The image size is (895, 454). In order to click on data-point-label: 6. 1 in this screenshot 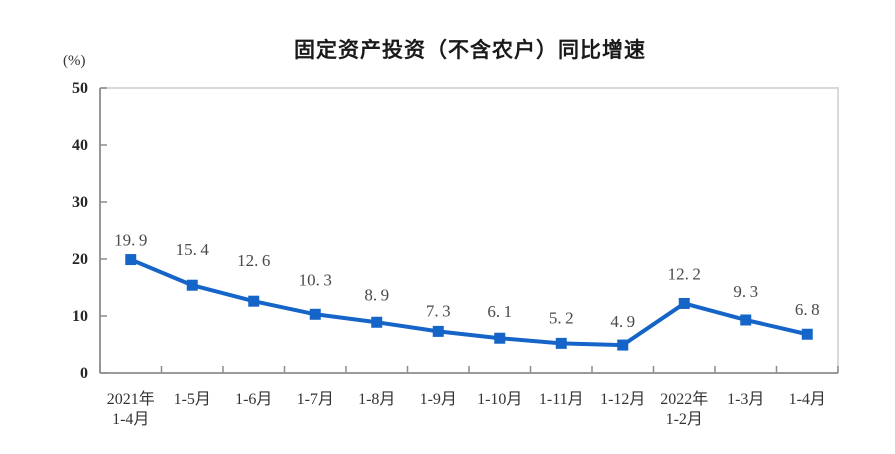, I will do `click(499, 311)`.